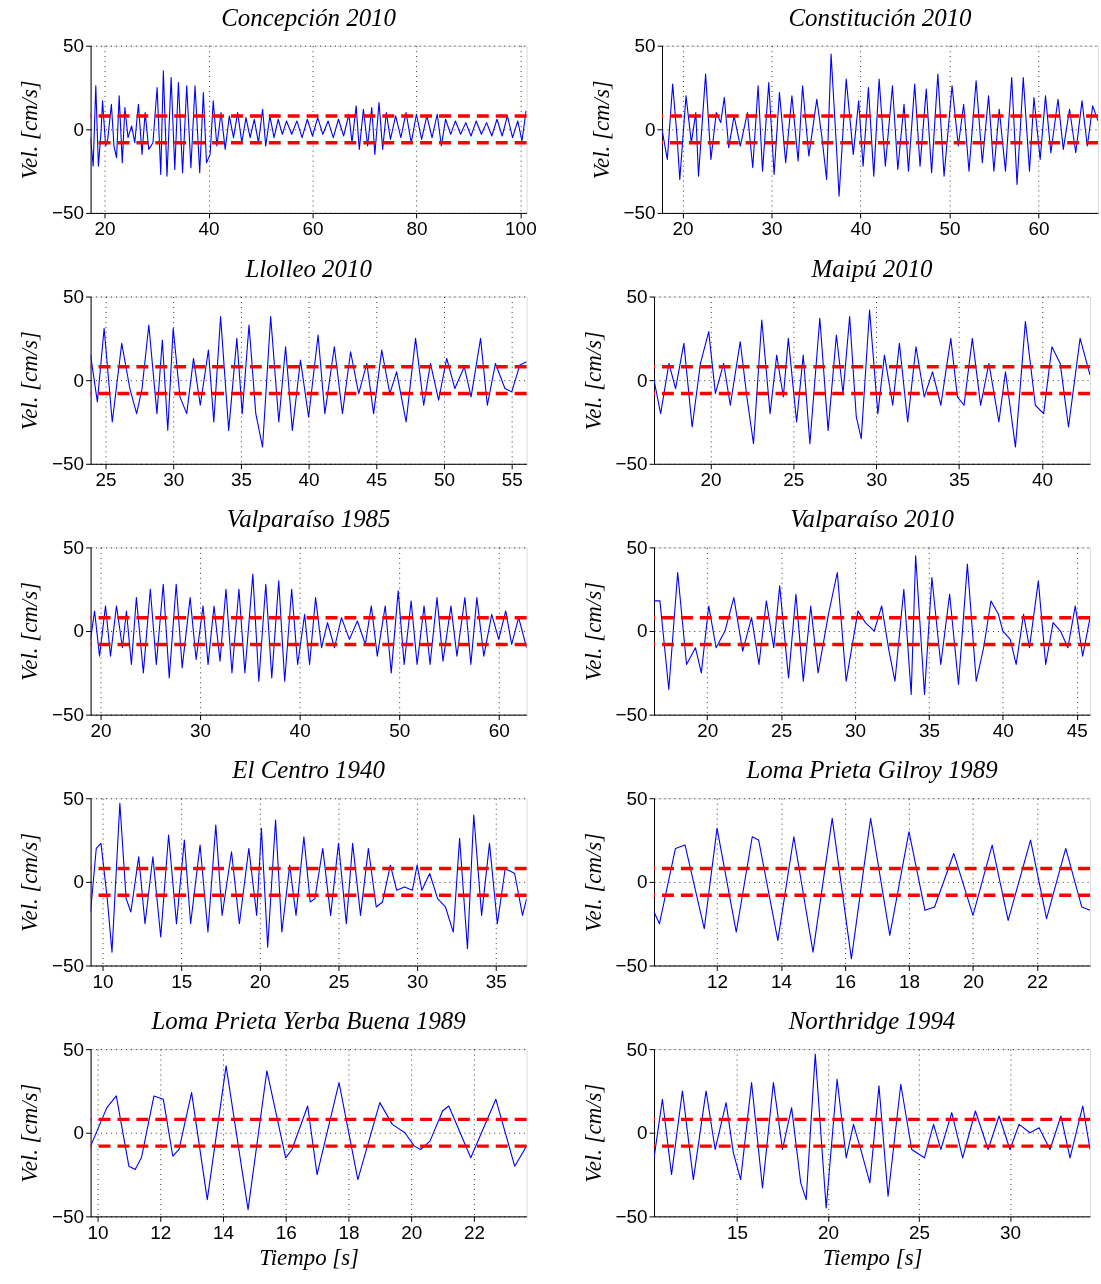  I want to click on x-tick-label: 18, so click(909, 981).